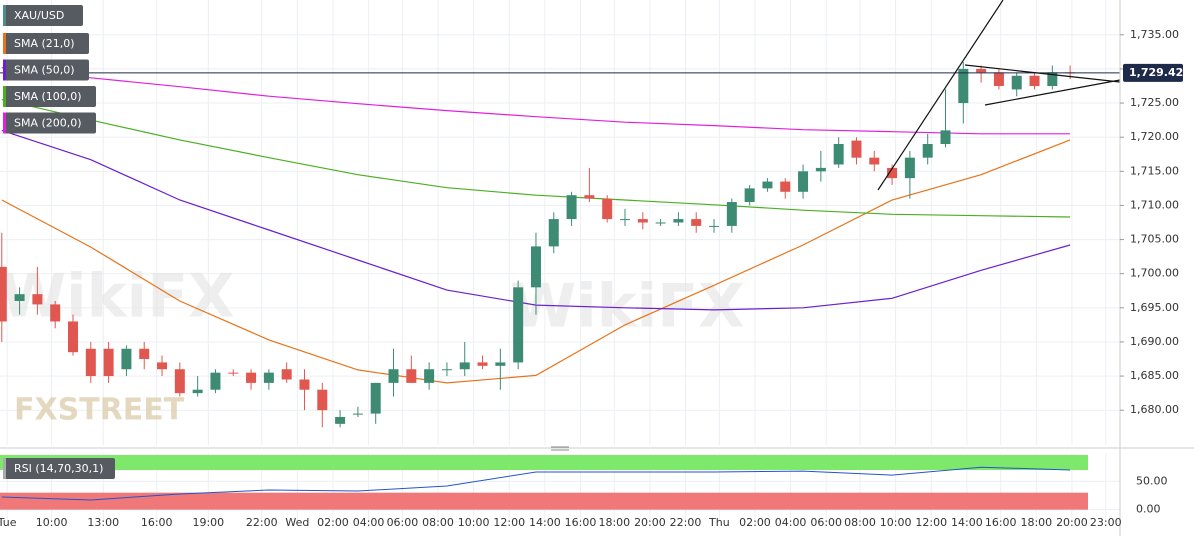 Image resolution: width=1194 pixels, height=536 pixels. Describe the element at coordinates (208, 522) in the screenshot. I see `x-tick-label: 19:00` at that location.